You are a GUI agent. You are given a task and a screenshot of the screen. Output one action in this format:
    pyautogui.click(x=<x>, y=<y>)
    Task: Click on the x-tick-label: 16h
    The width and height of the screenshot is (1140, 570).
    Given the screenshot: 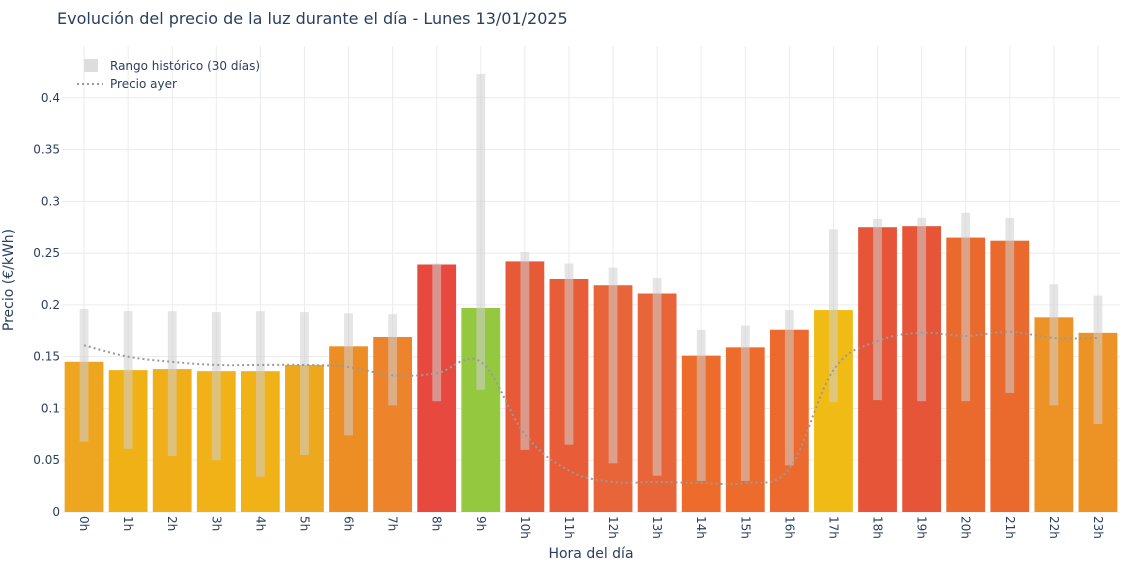 What is the action you would take?
    pyautogui.click(x=789, y=527)
    